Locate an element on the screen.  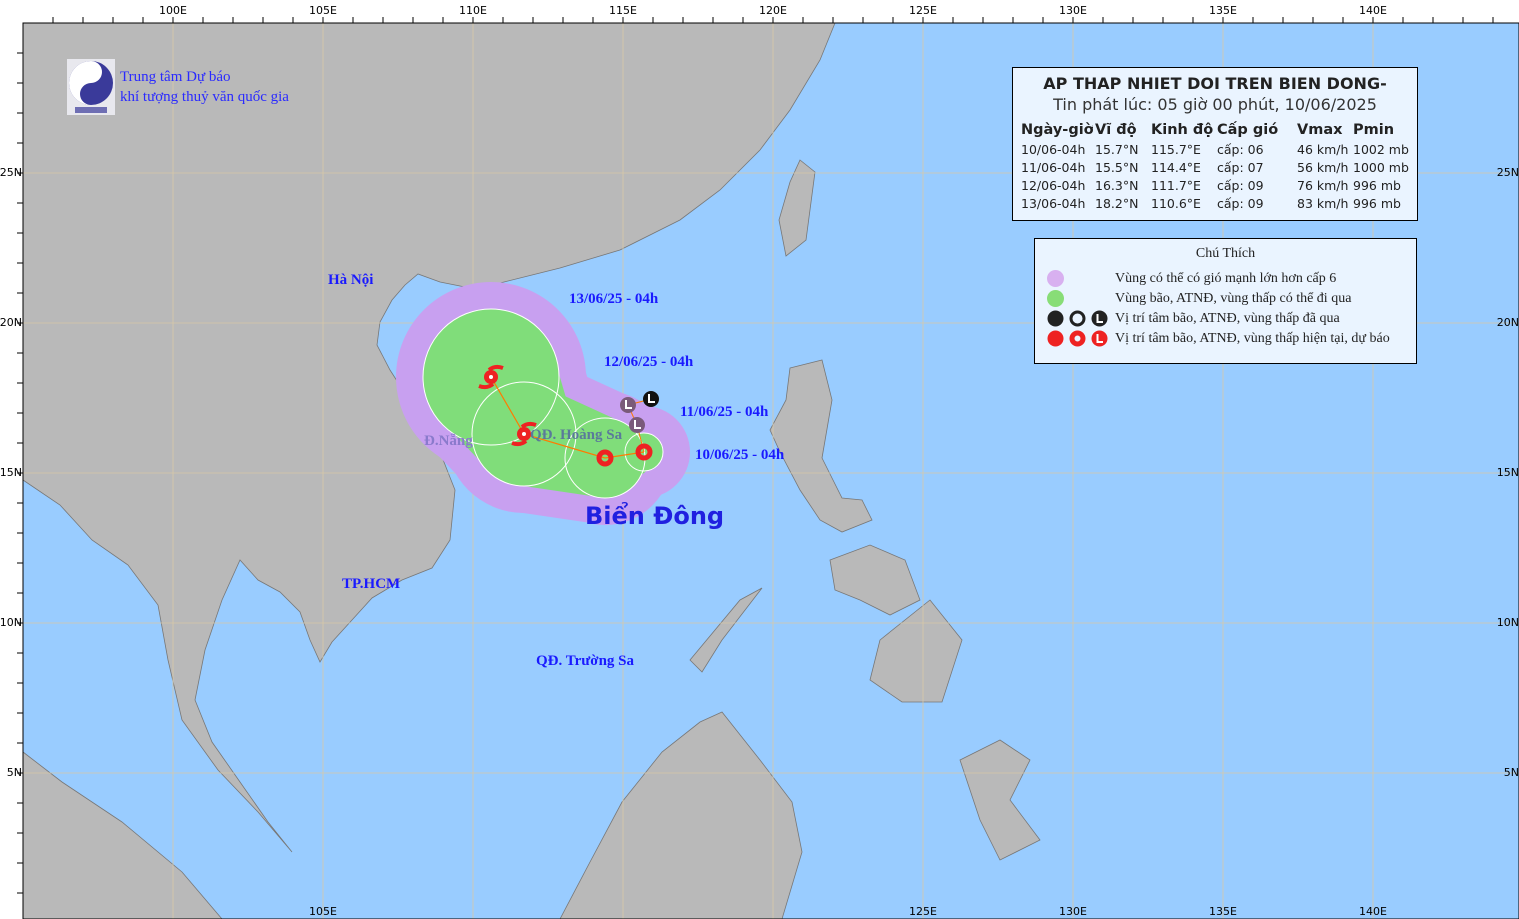
legend-text: Vùng có thể có gió mạnh lớn hơn cấp 6 is located at coordinates (1226, 278).